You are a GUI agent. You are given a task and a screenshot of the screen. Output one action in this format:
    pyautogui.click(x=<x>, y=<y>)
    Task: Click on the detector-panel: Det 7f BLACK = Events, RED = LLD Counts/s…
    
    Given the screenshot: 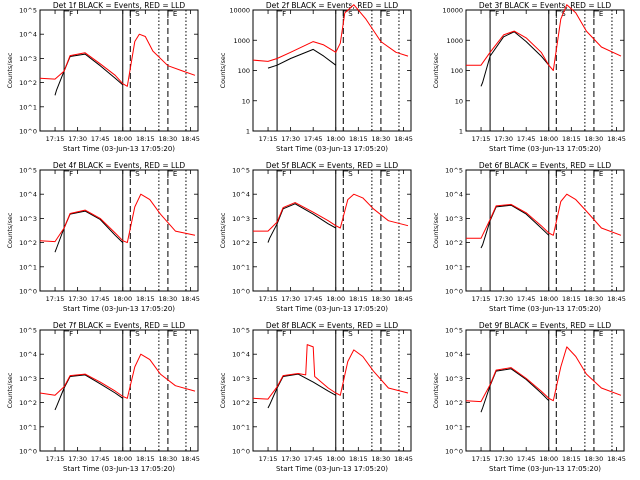 What is the action you would take?
    pyautogui.click(x=103, y=397)
    